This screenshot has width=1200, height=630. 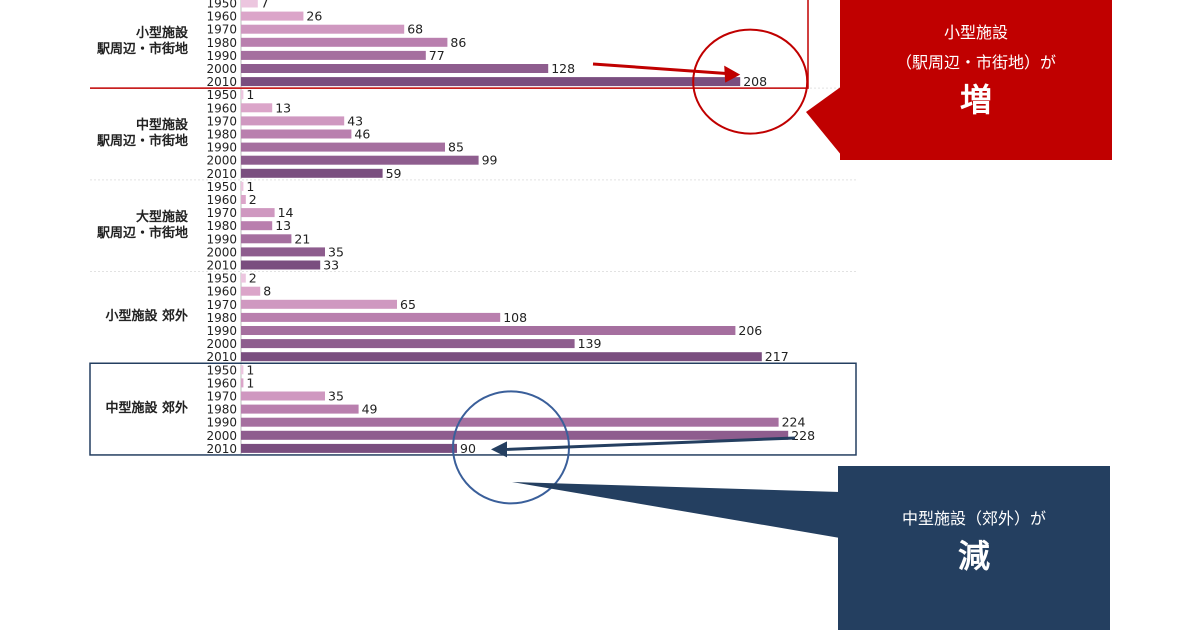 What do you see at coordinates (161, 217) in the screenshot?
I see `group-label-line: 大型施設` at bounding box center [161, 217].